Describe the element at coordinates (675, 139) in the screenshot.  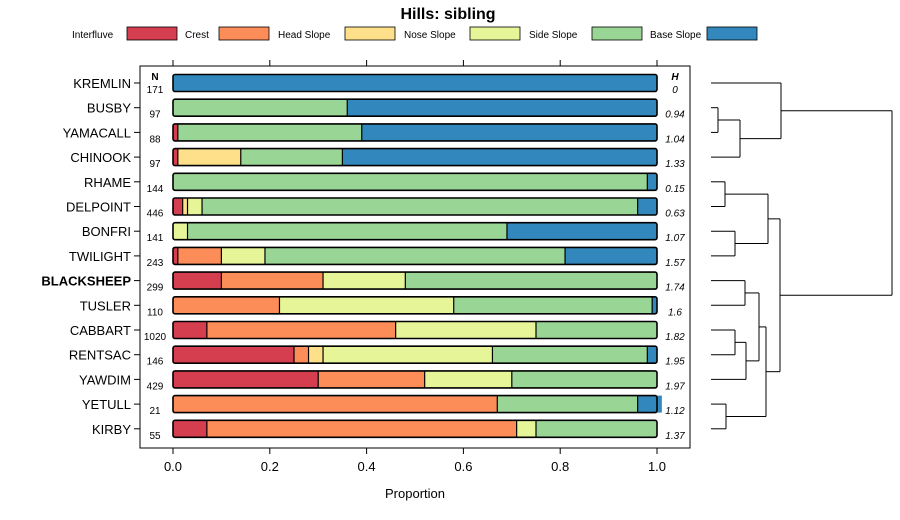
I see `h-value: 1.04` at that location.